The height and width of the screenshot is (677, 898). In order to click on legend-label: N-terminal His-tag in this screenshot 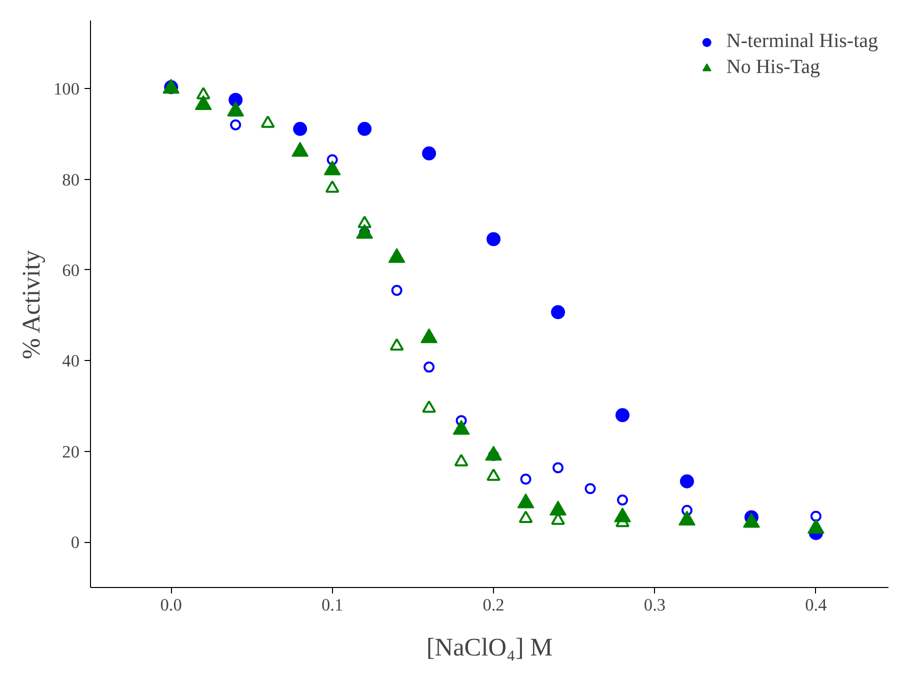, I will do `click(802, 41)`.